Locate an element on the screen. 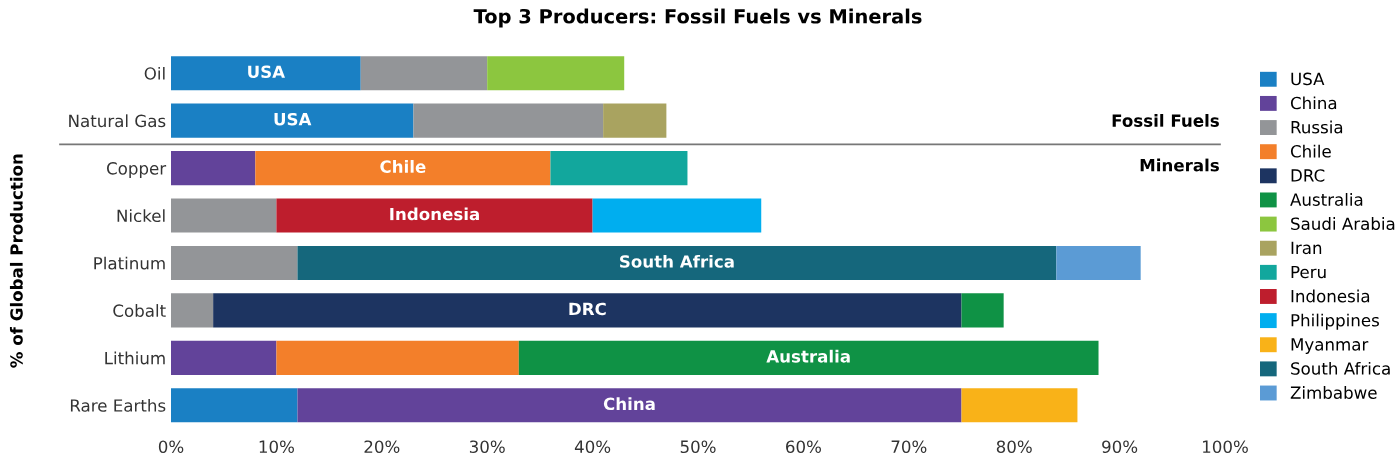  y-axis-title: % of Global Production is located at coordinates (16, 261).